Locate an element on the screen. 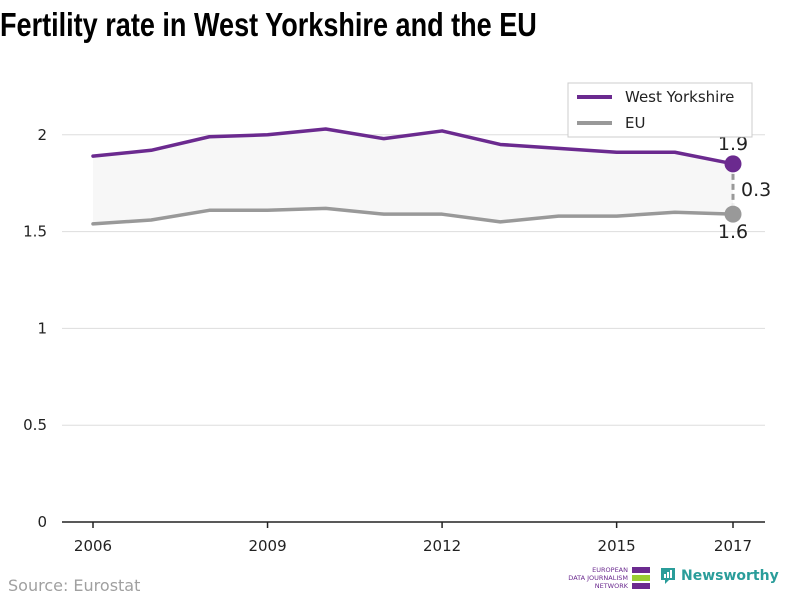 The height and width of the screenshot is (600, 800). ejn-line-2: DATA JOURNALISM is located at coordinates (598, 578).